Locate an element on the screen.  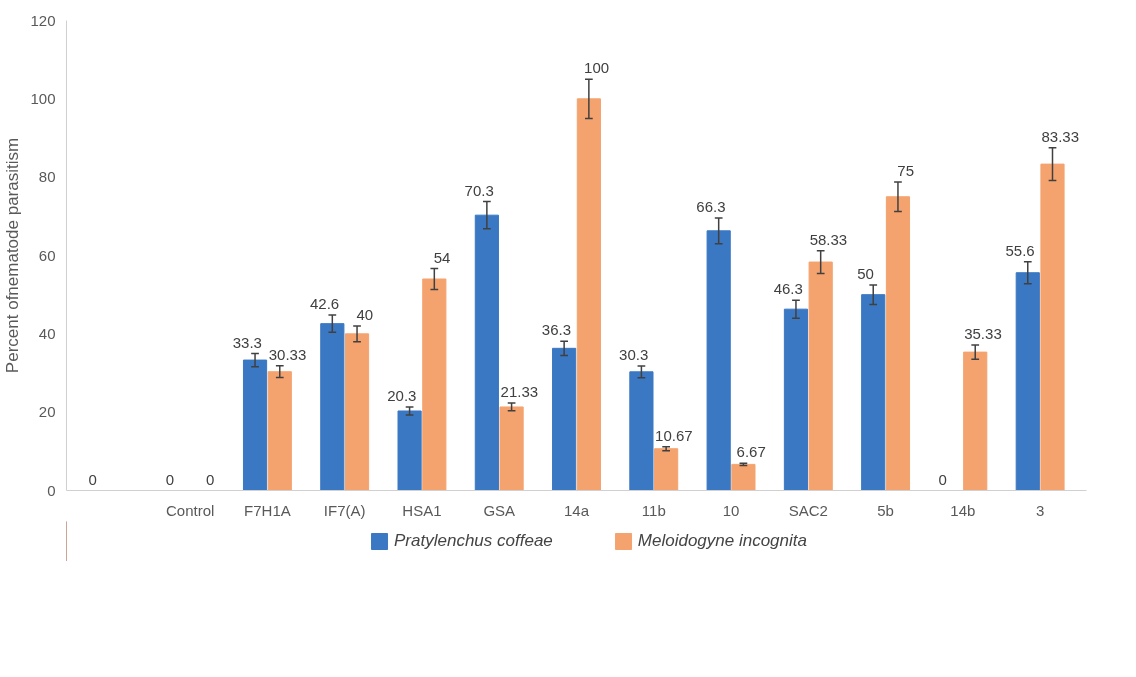
y-tick-label: 120 is located at coordinates (43, 20).